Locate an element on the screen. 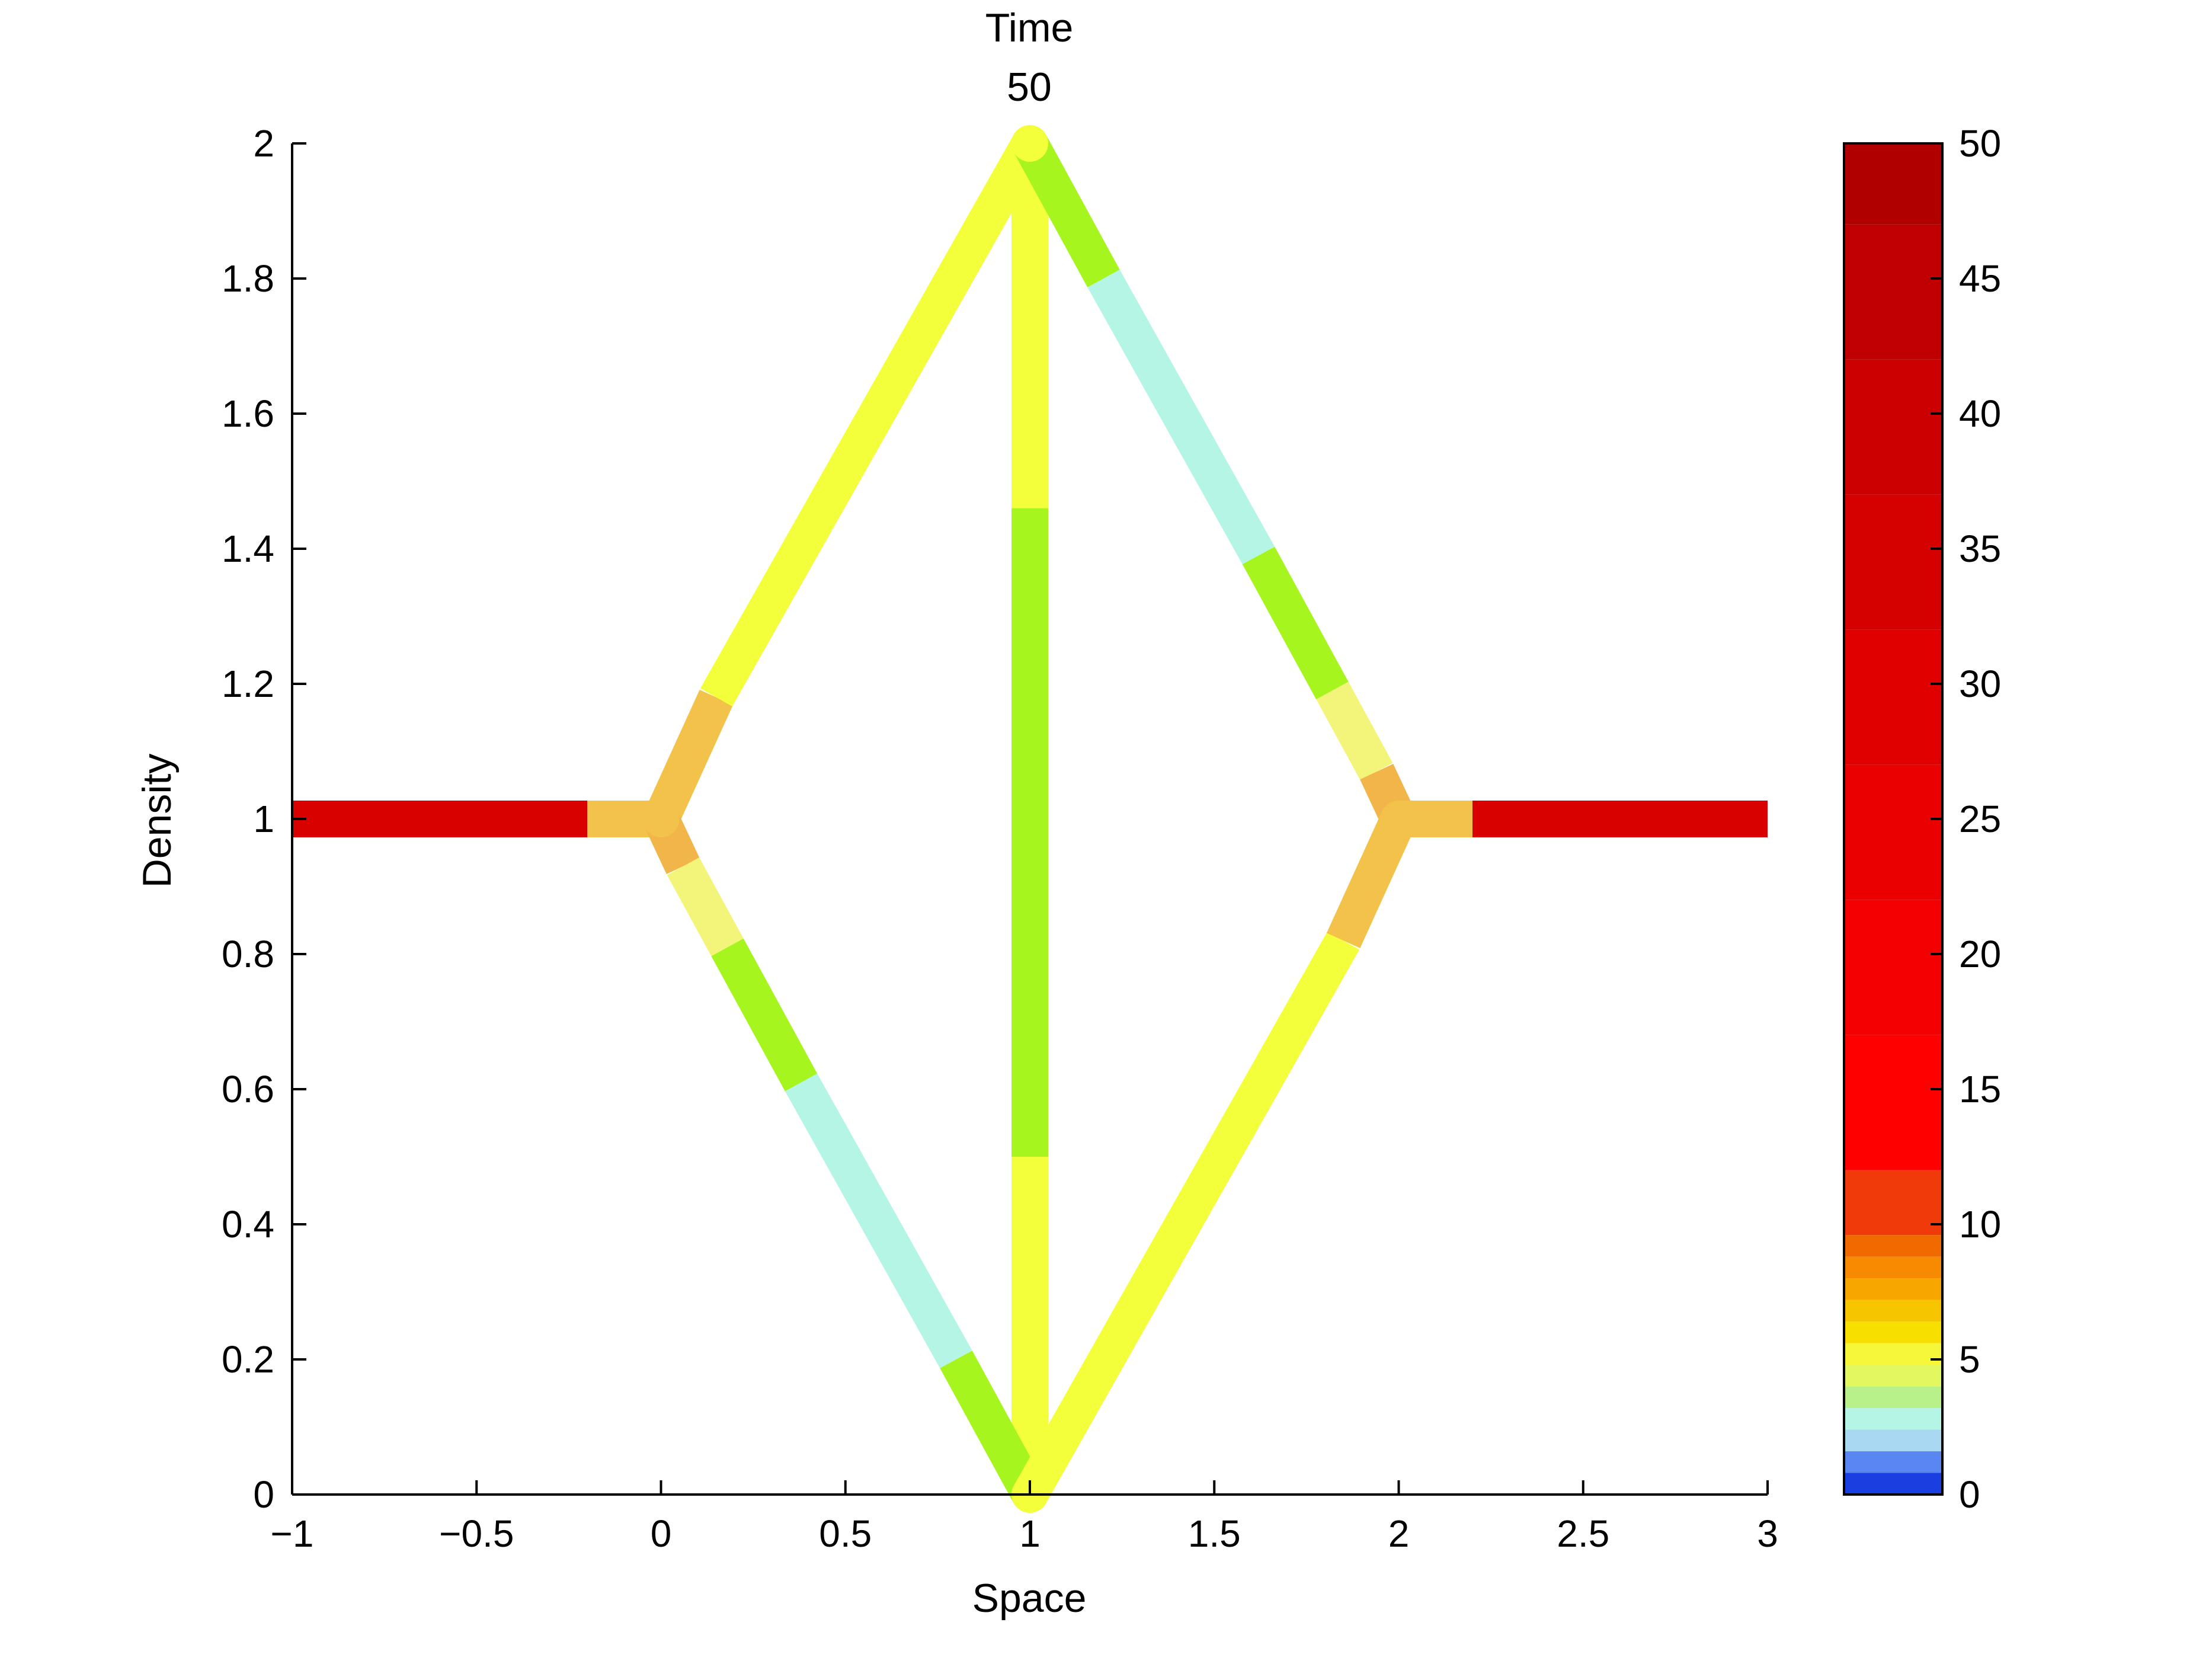 The image size is (2212, 1664). y-tick-label: 1.2 is located at coordinates (248, 684).